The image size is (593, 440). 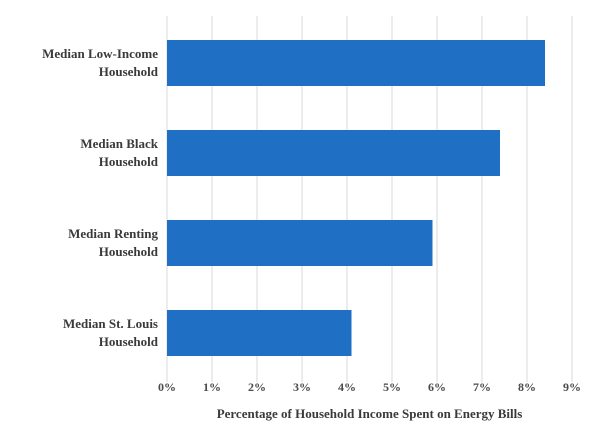 What do you see at coordinates (392, 387) in the screenshot?
I see `x-tick-label: 5%` at bounding box center [392, 387].